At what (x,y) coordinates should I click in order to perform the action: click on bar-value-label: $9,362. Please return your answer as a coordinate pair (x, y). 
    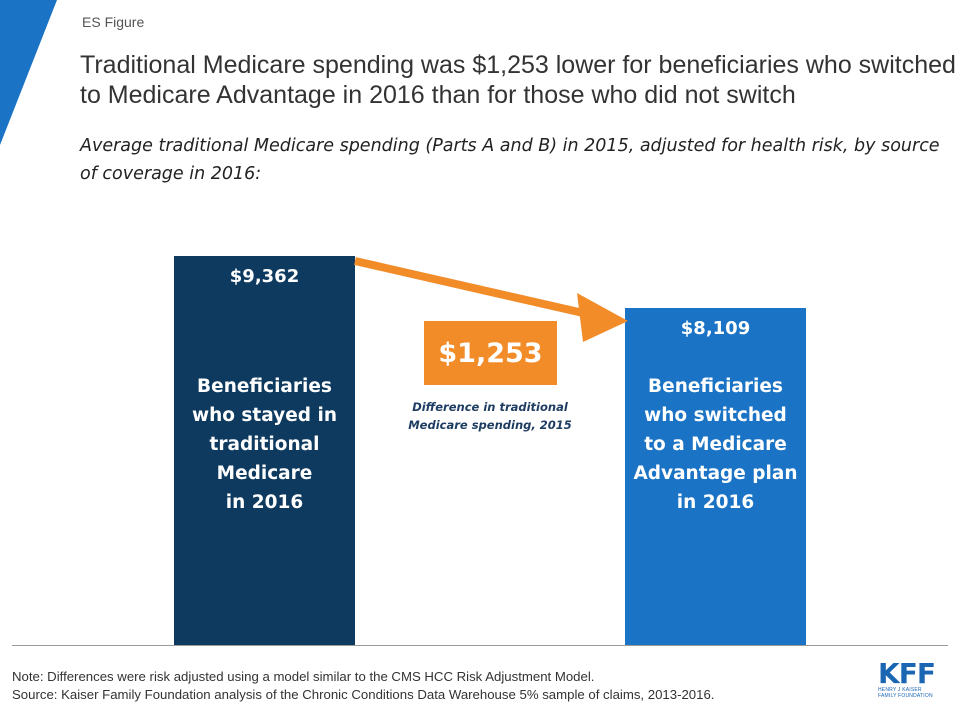
    Looking at the image, I should click on (264, 276).